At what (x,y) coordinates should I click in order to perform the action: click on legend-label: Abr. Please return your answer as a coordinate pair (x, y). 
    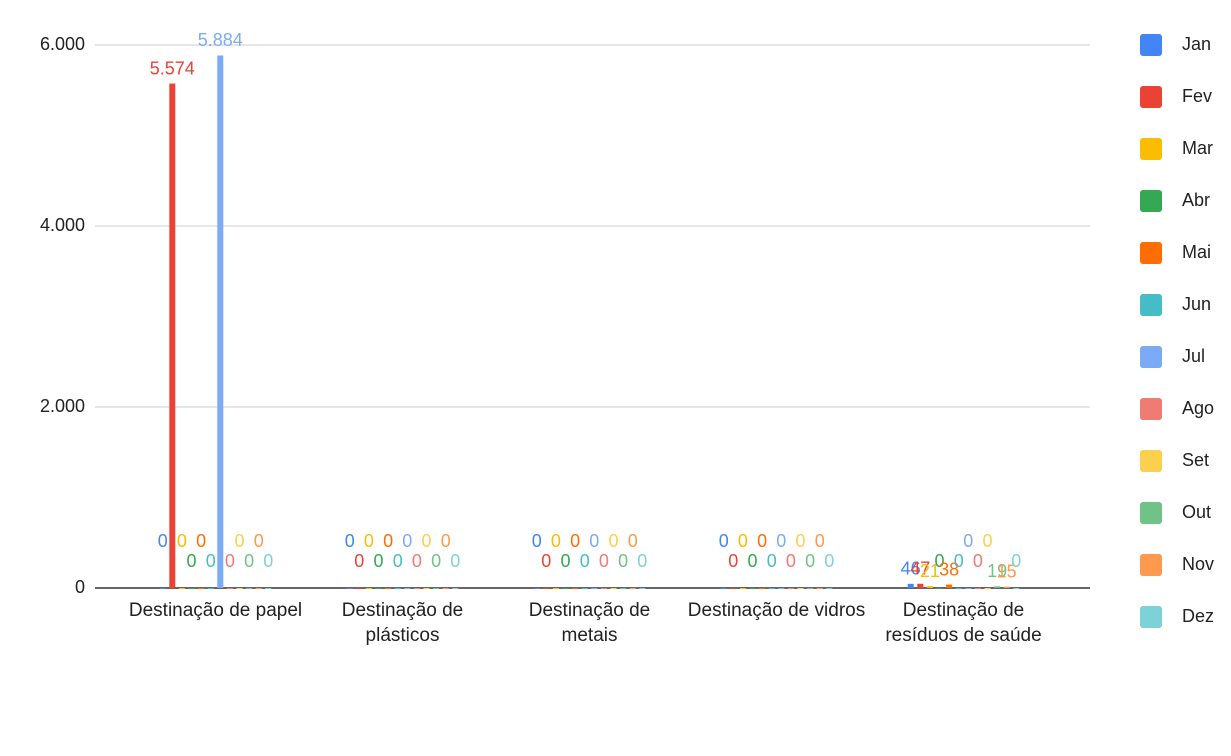
    Looking at the image, I should click on (1196, 200).